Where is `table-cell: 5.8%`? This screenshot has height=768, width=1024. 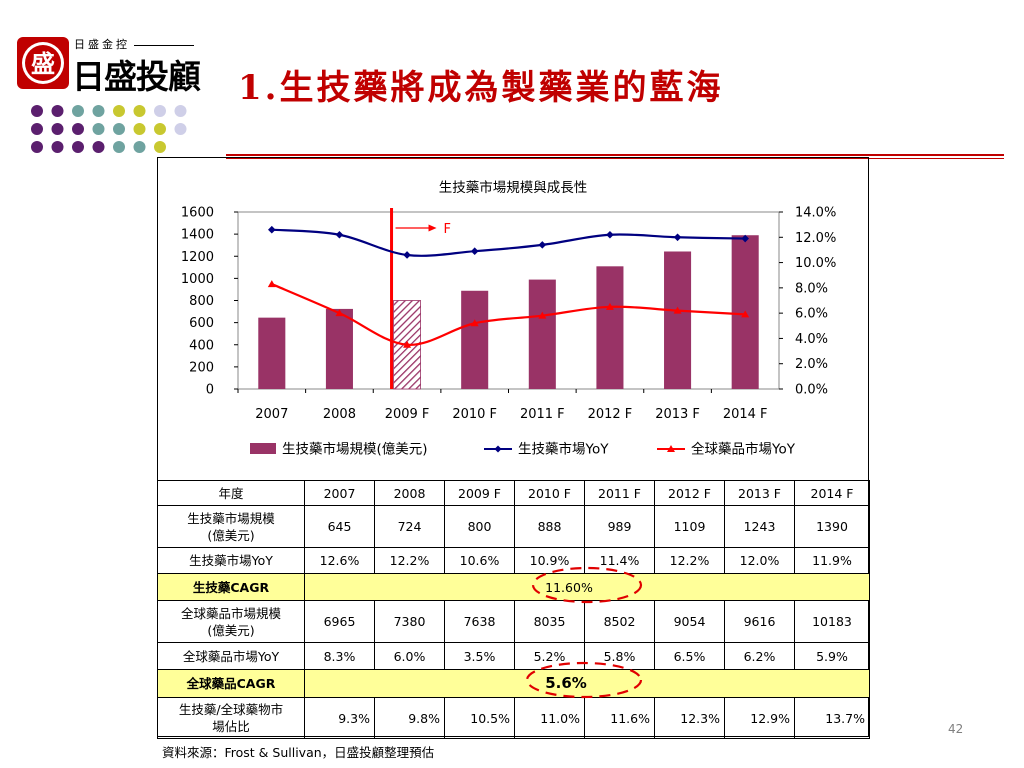 table-cell: 5.8% is located at coordinates (619, 656).